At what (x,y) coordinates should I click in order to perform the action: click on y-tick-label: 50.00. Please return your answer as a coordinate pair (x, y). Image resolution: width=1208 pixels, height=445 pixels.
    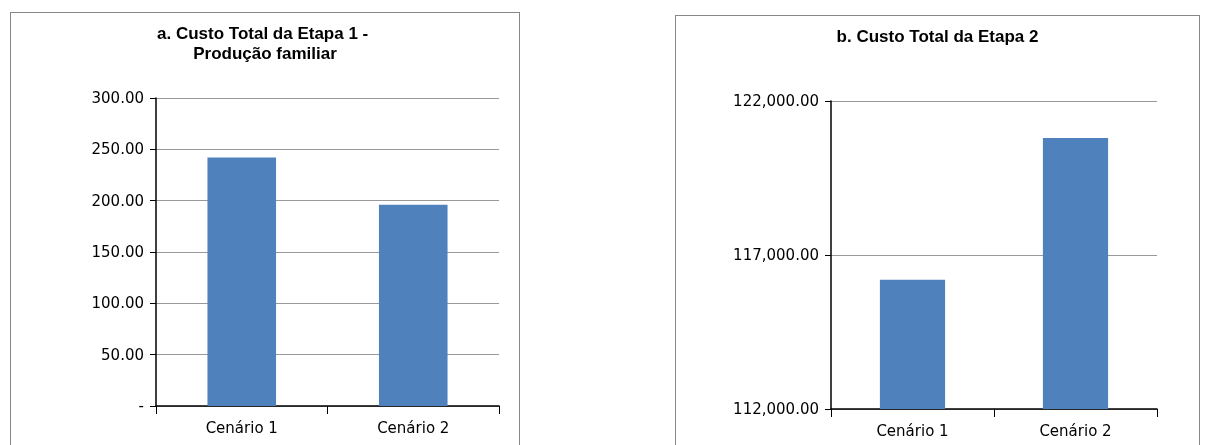
    Looking at the image, I should click on (122, 354).